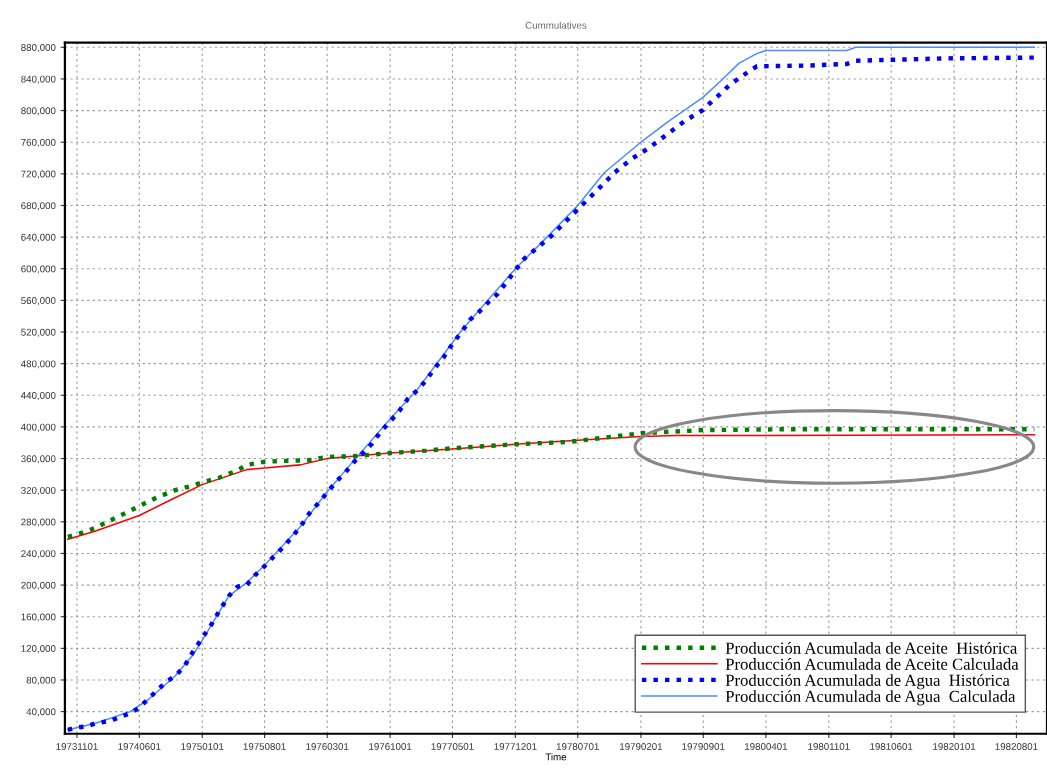 This screenshot has height=774, width=1047. Describe the element at coordinates (641, 746) in the screenshot. I see `x-tick-label: 19790201` at that location.